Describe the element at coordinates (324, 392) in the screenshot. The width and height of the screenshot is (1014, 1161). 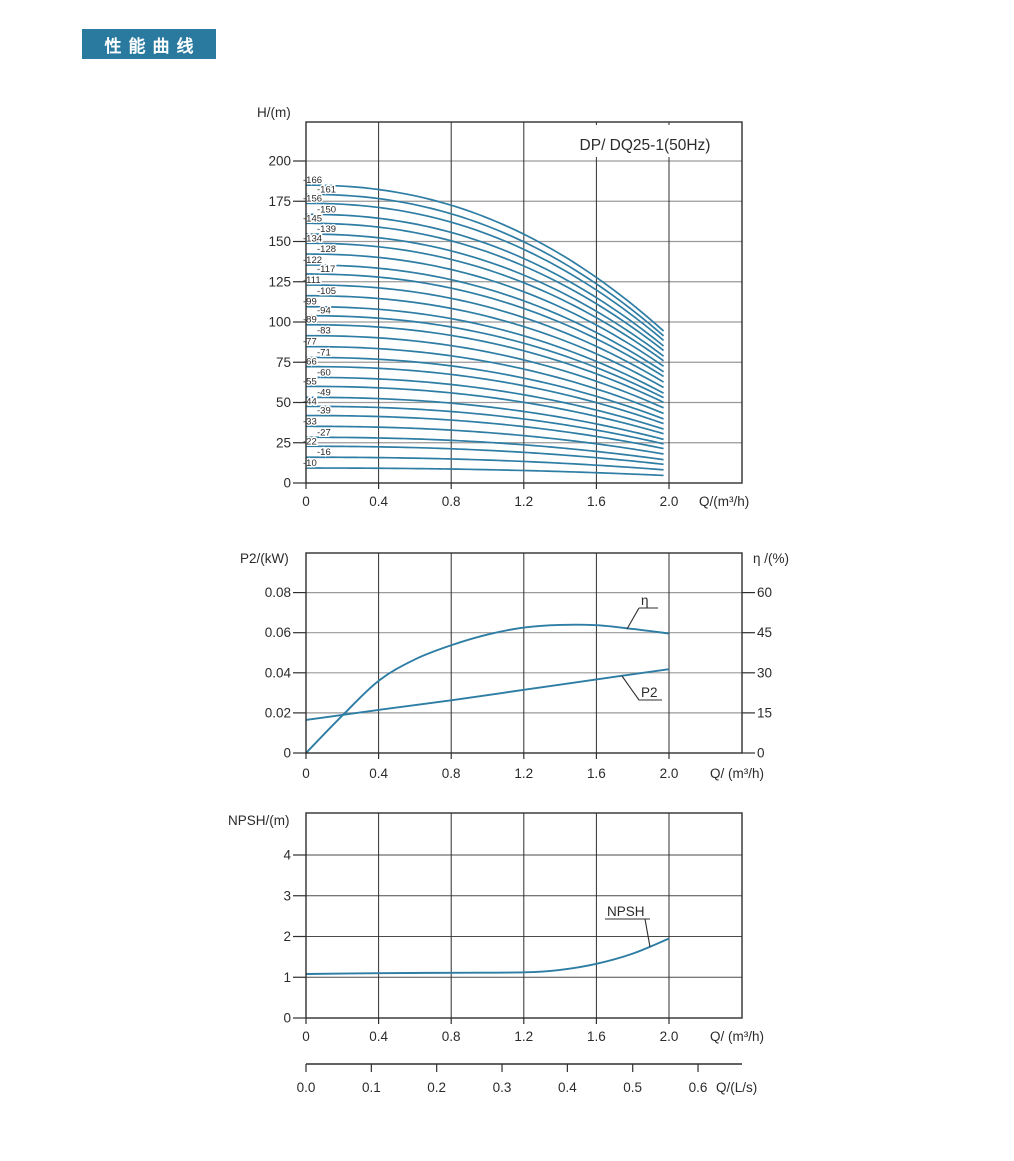
I see `head-curve-label: -49` at that location.